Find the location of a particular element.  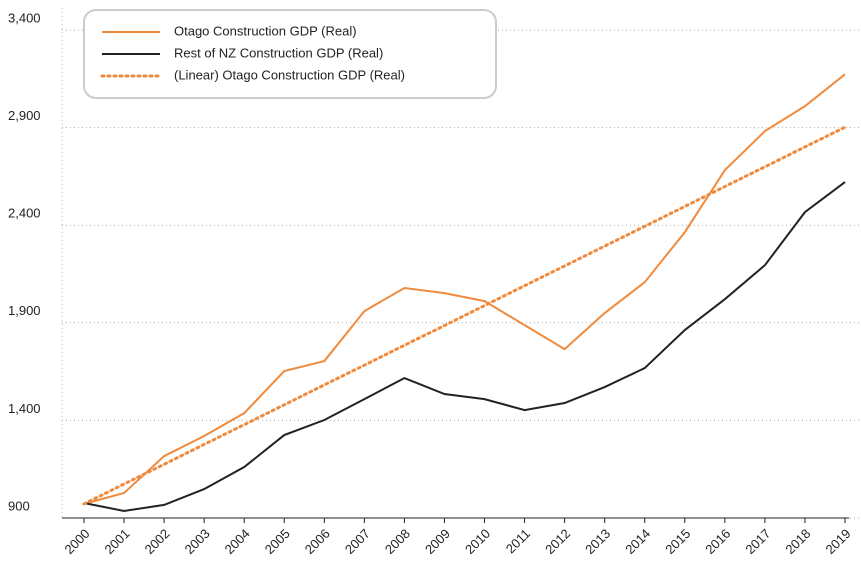

x-tick-label: 2007 is located at coordinates (357, 541).